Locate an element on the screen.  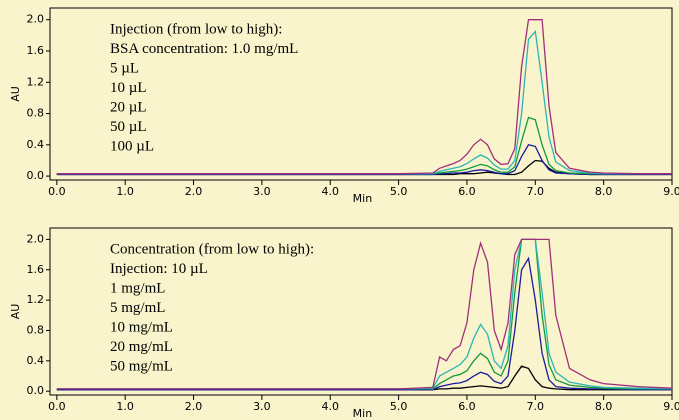
legend-label: 20 mg/mL is located at coordinates (141, 347).